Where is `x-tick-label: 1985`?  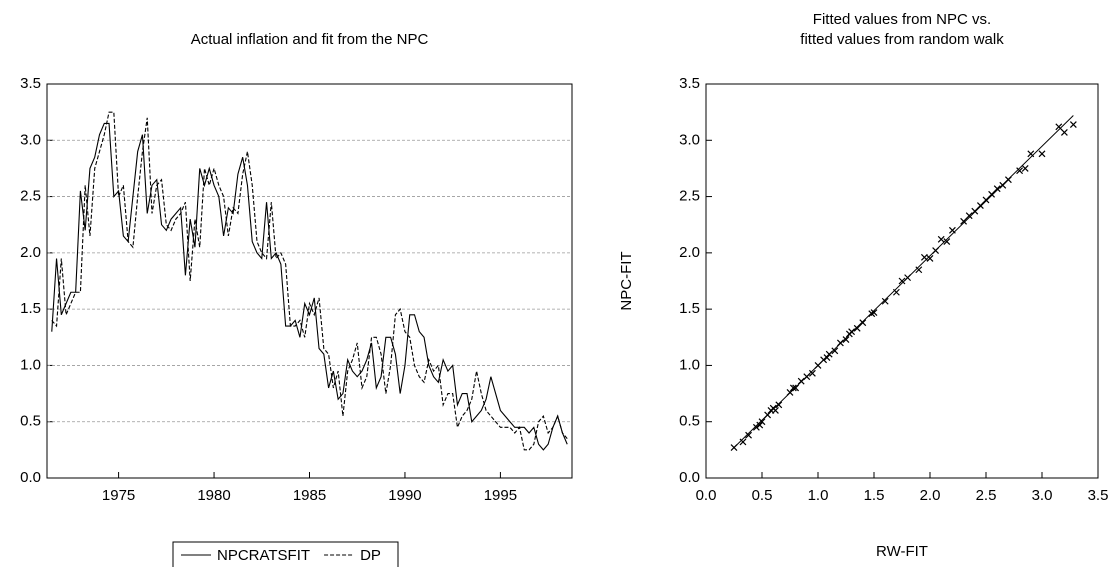 x-tick-label: 1985 is located at coordinates (309, 495).